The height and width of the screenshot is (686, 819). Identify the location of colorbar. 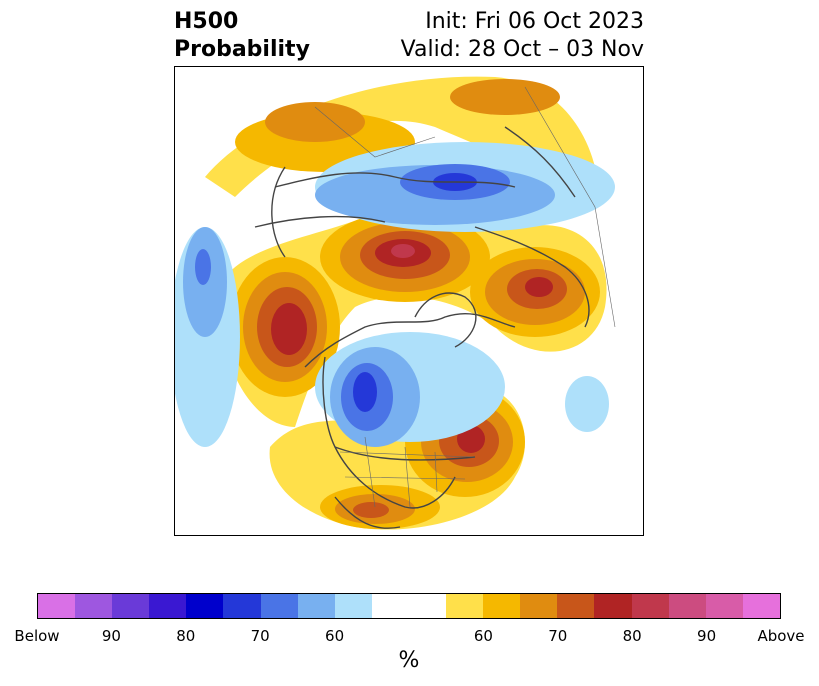
(409, 606).